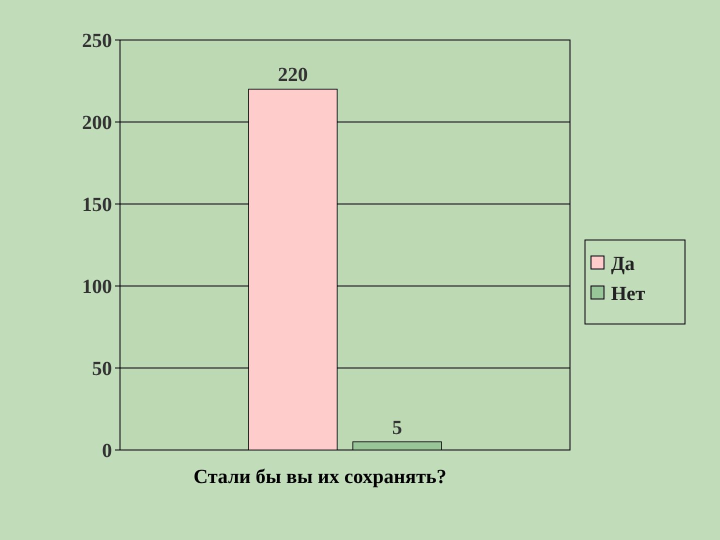 This screenshot has width=720, height=540. I want to click on y-tick-label: 250, so click(97, 41).